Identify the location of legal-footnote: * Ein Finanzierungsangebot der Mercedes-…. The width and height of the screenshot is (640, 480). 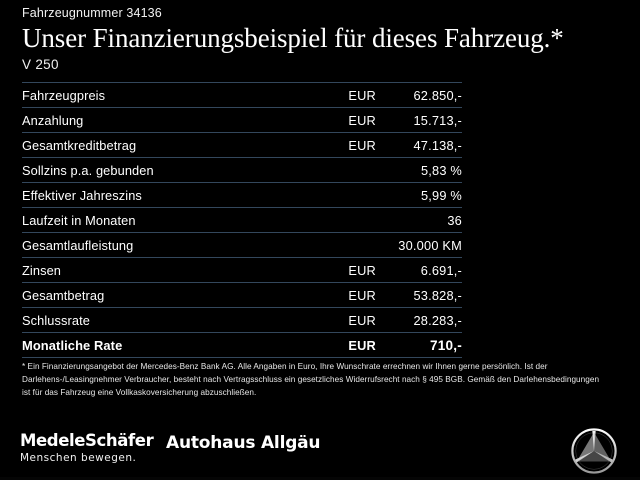
(311, 380).